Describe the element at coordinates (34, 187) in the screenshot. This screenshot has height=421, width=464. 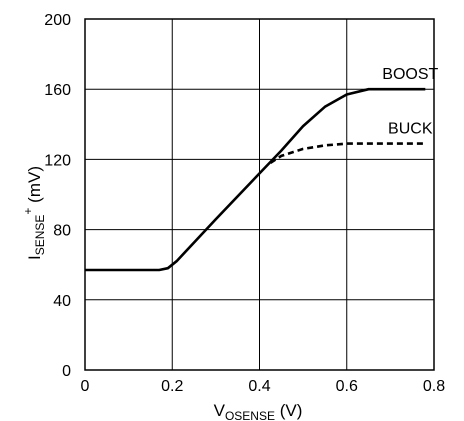
I see `y-axis-title-unit: (mV)` at that location.